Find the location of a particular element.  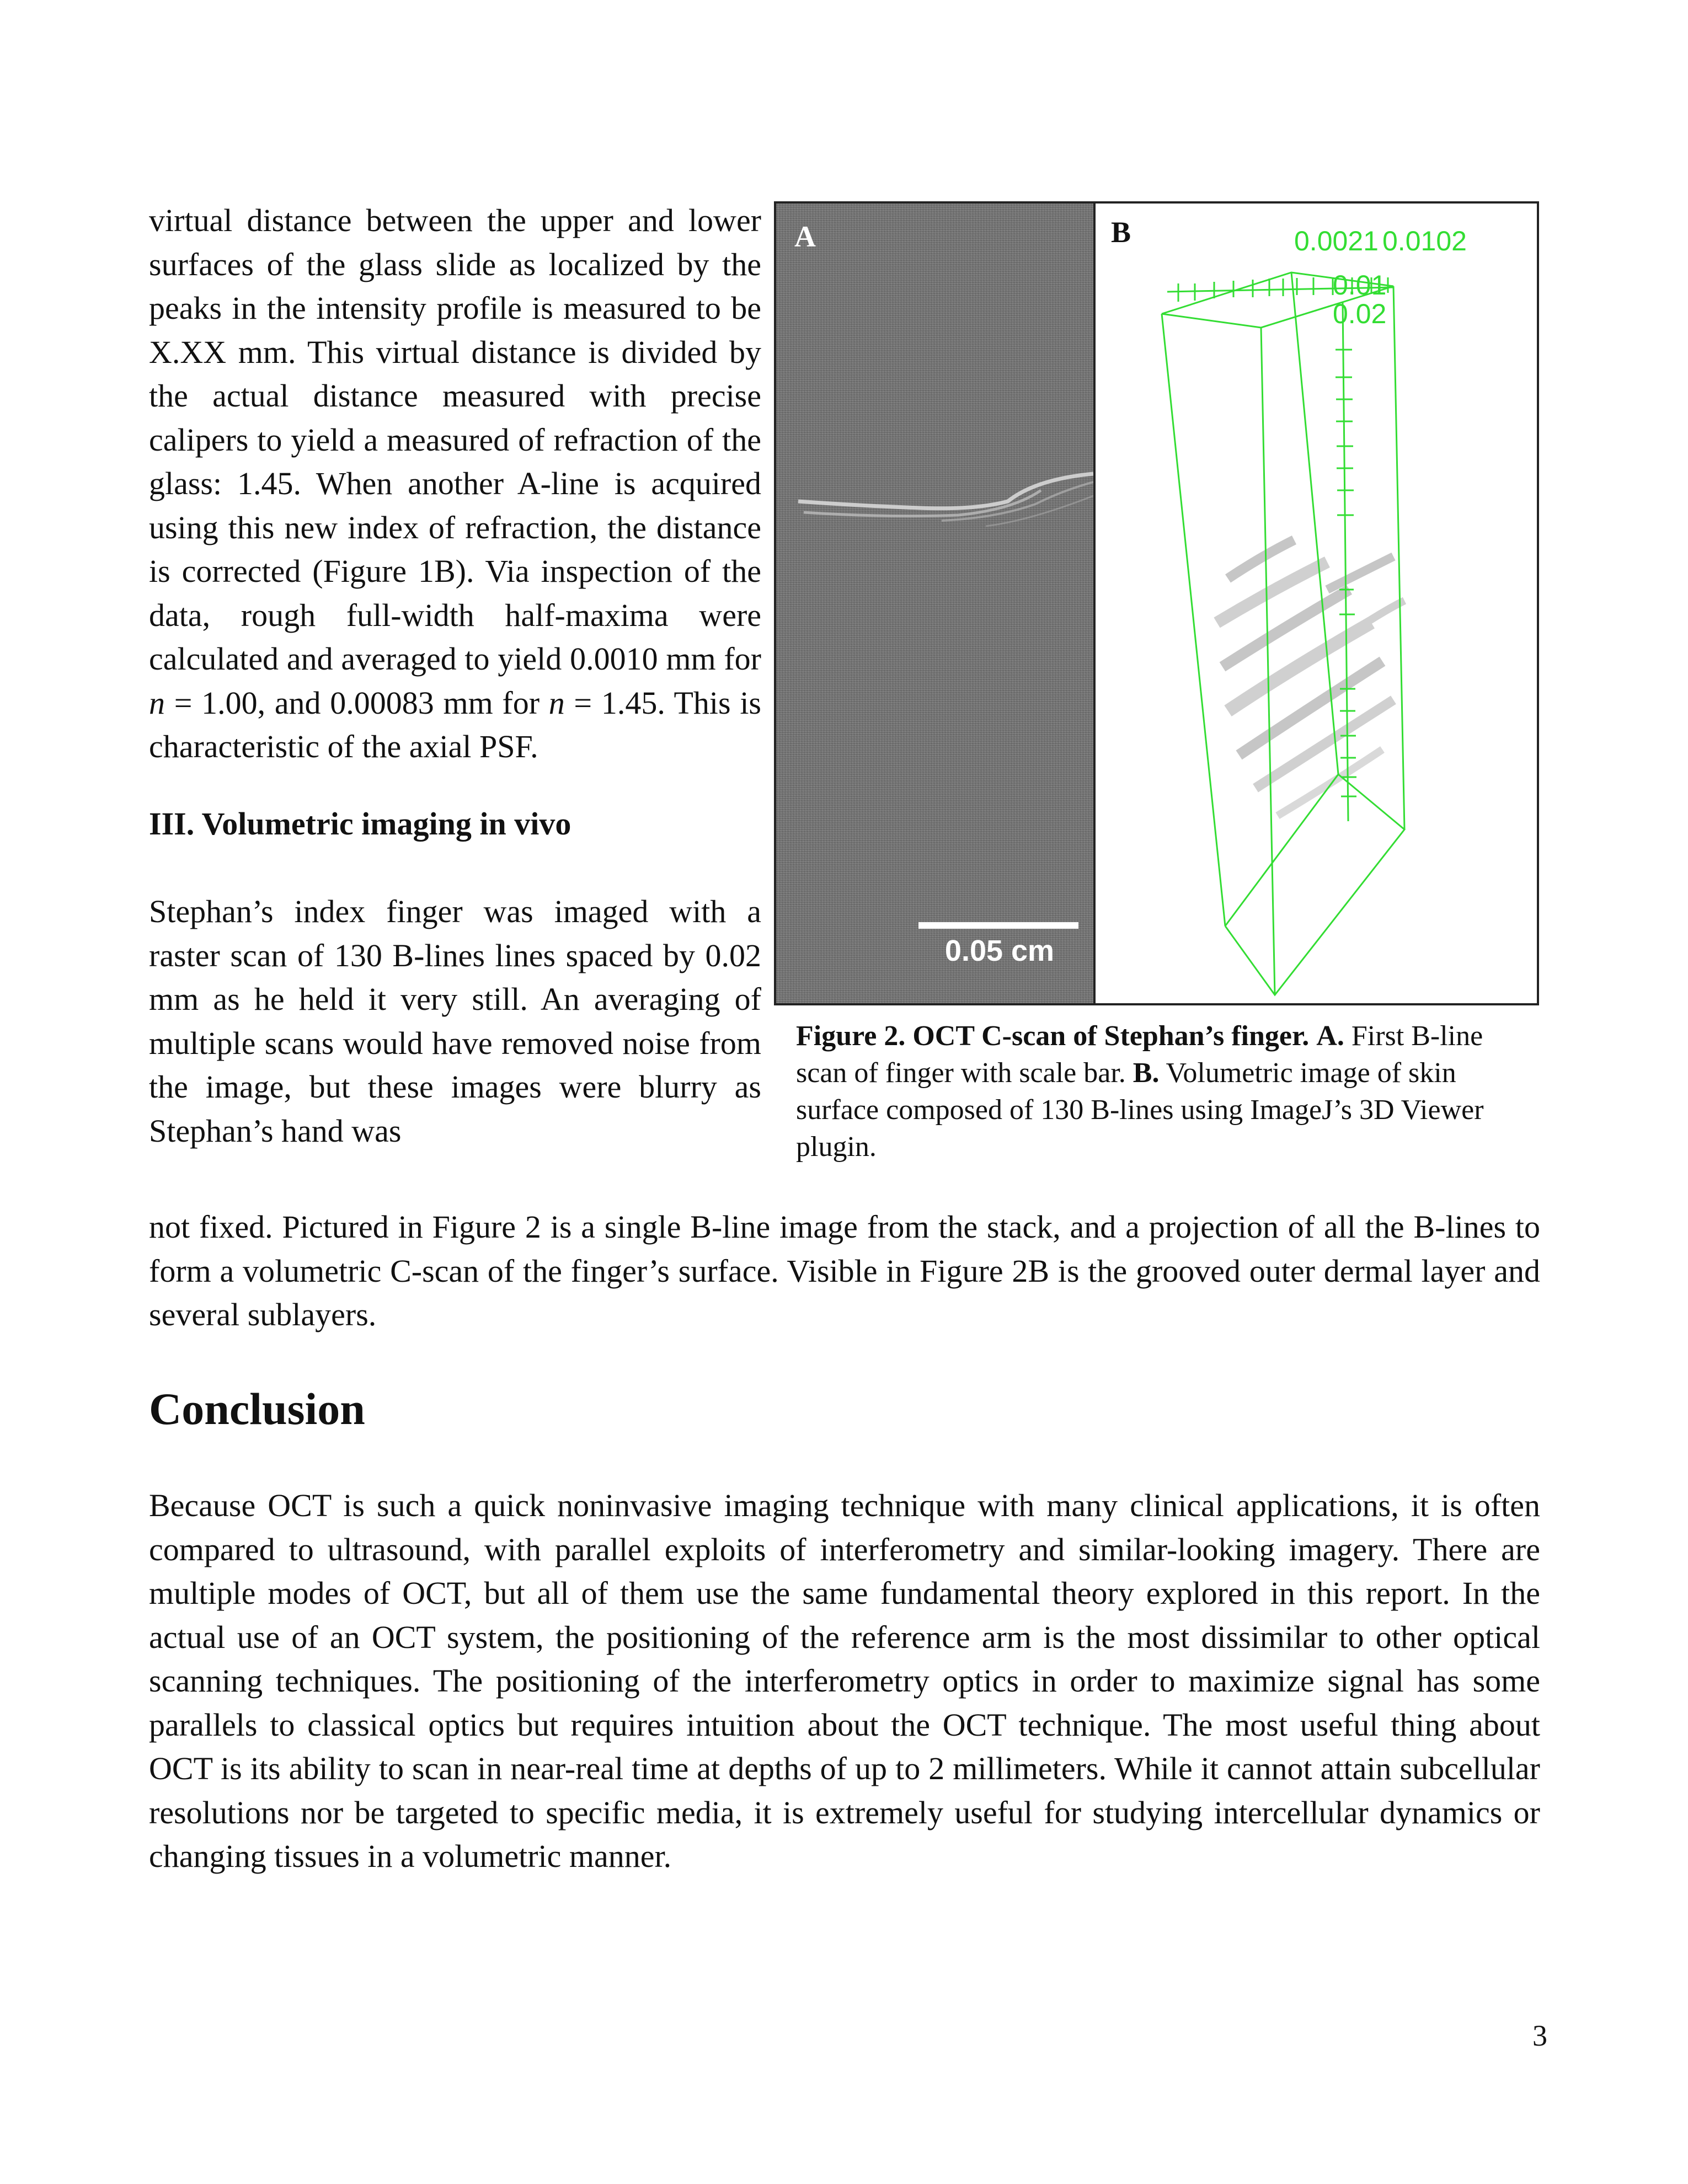

skin-surface-texture is located at coordinates (1310, 677).